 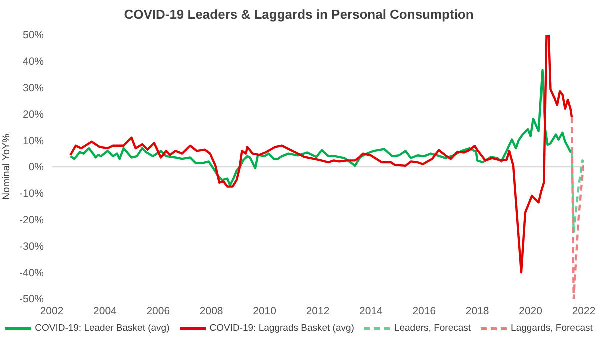 What do you see at coordinates (102, 328) in the screenshot?
I see `legend-label: COVID-19: Leader Basket (avg)` at bounding box center [102, 328].